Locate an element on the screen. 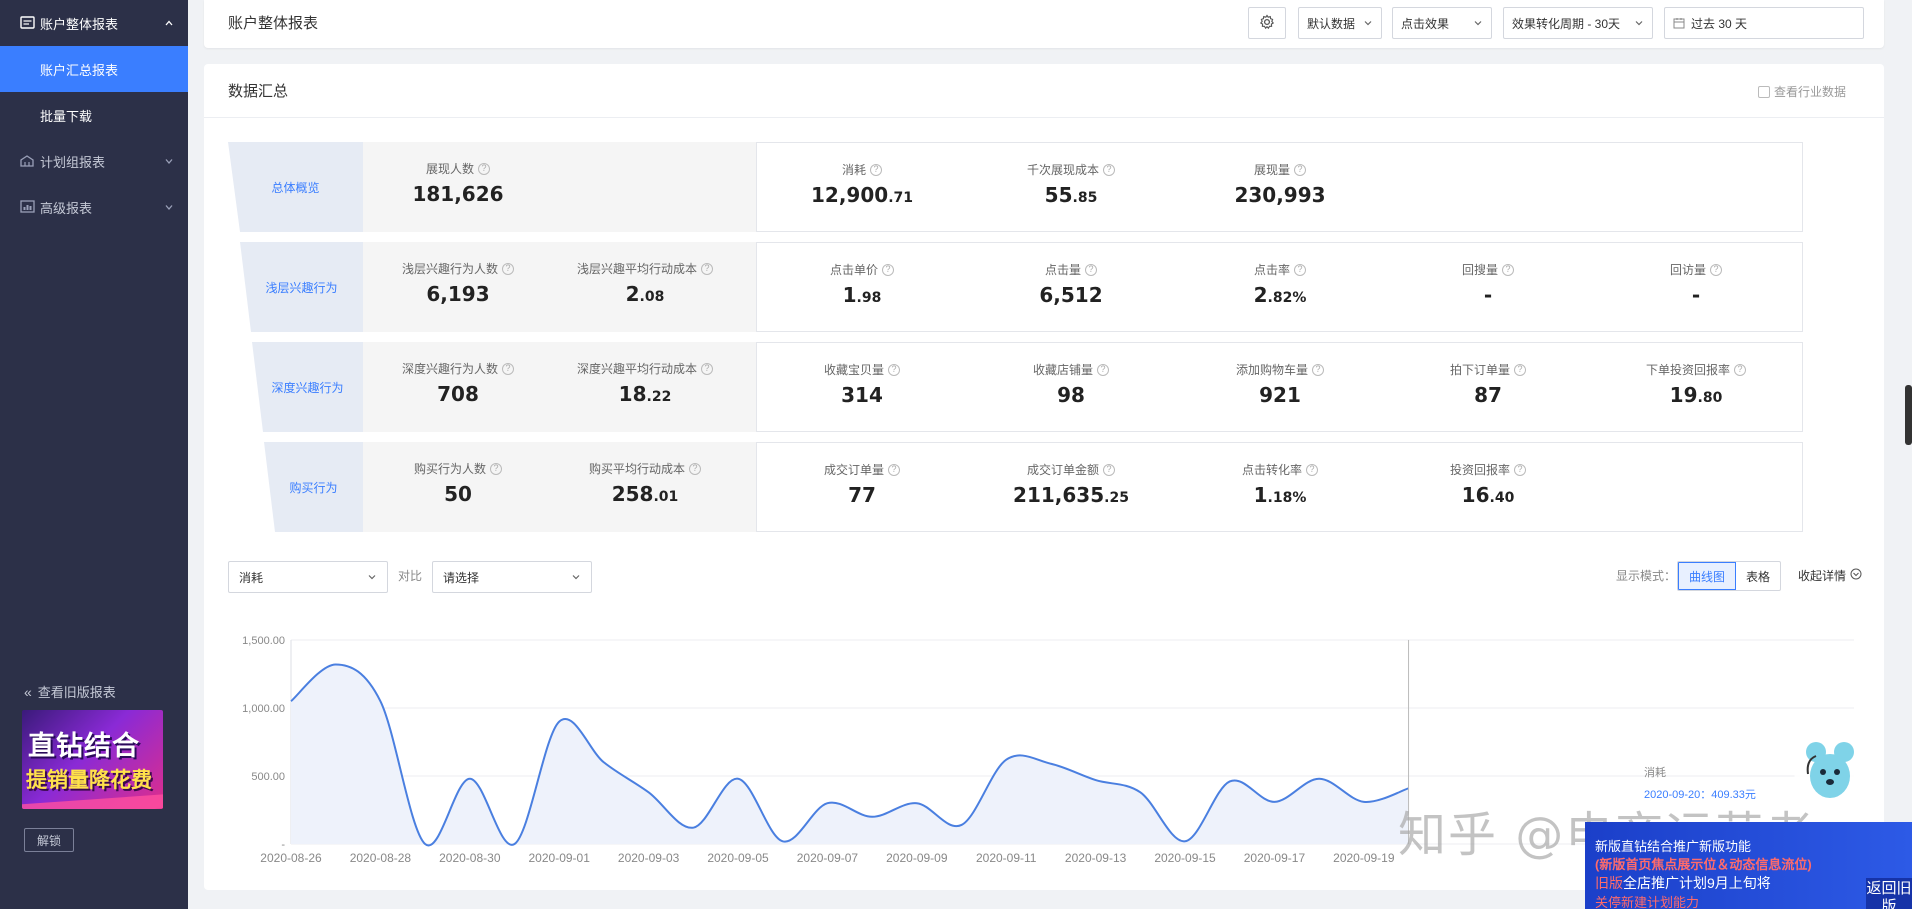  metric-value: 50 is located at coordinates (458, 494).